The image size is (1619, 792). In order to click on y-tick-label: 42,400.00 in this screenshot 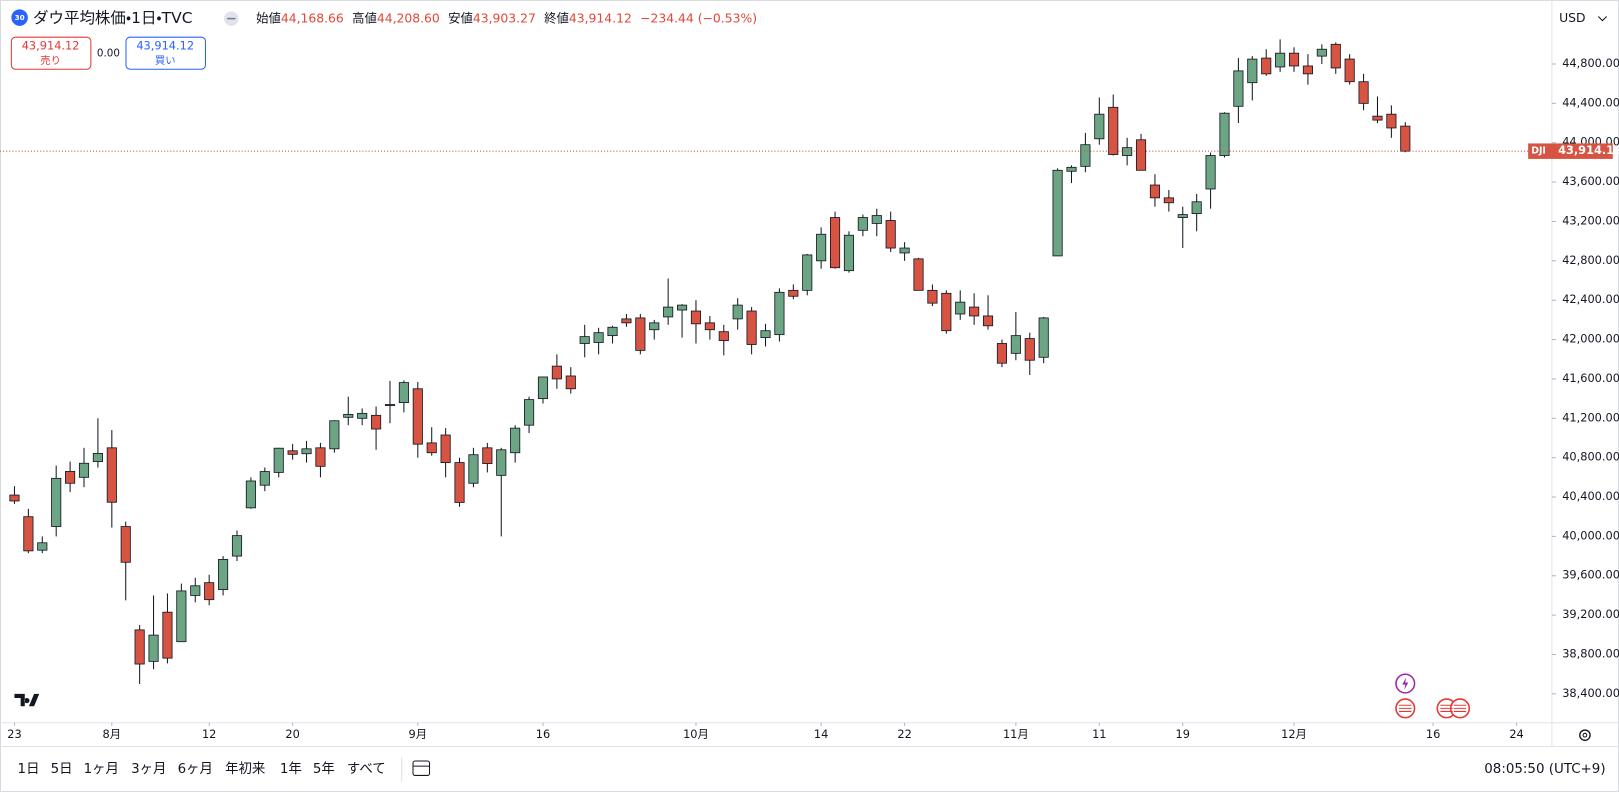, I will do `click(1590, 299)`.